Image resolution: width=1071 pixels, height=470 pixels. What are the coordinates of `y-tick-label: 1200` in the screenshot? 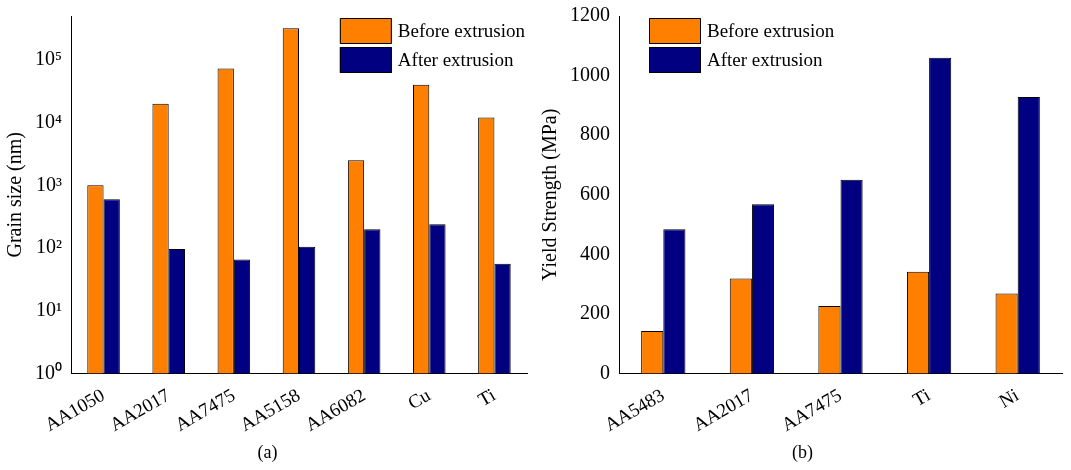 It's located at (590, 14).